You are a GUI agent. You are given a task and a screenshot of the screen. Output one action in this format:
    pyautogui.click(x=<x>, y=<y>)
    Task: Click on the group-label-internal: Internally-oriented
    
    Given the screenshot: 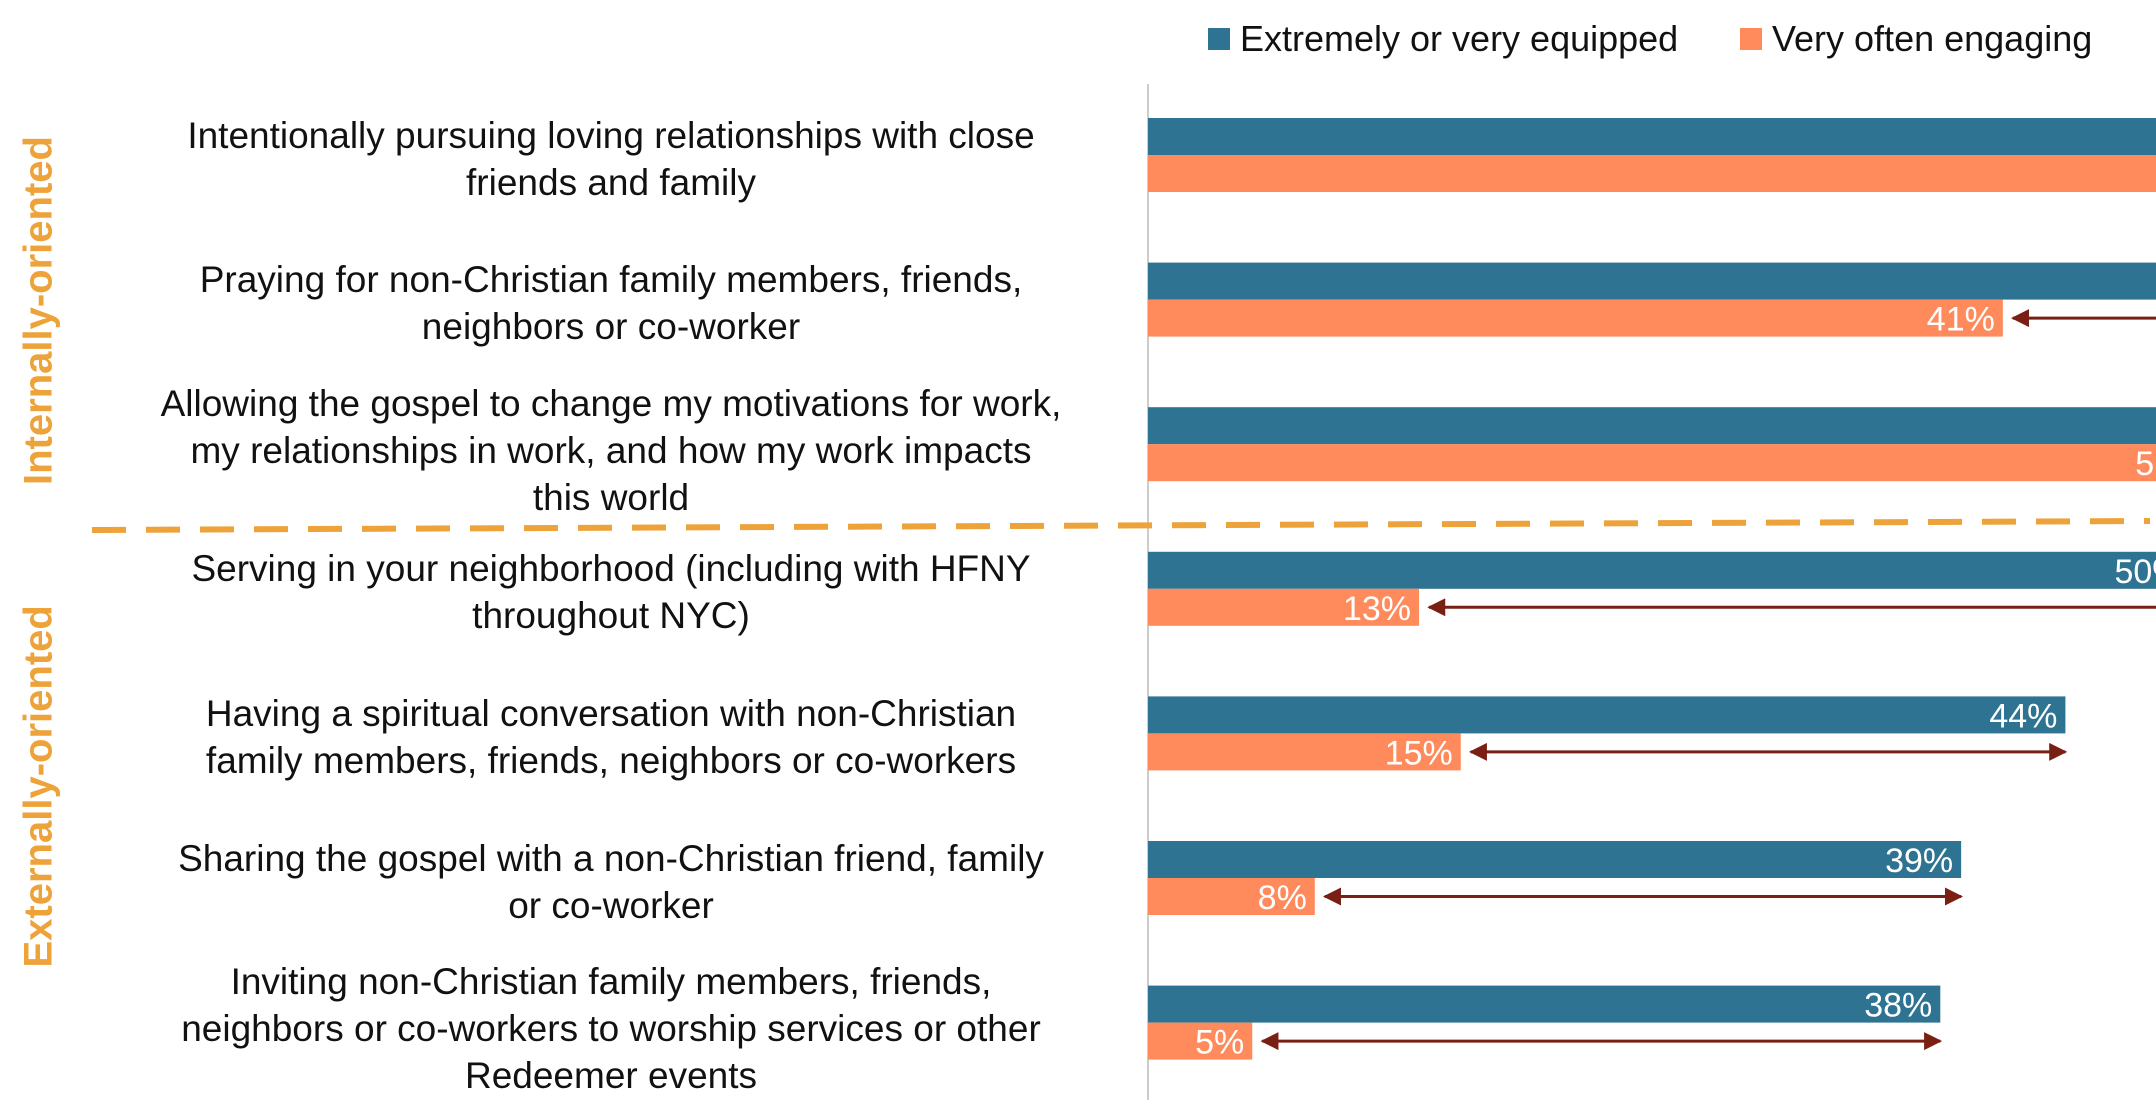 What is the action you would take?
    pyautogui.click(x=38, y=310)
    